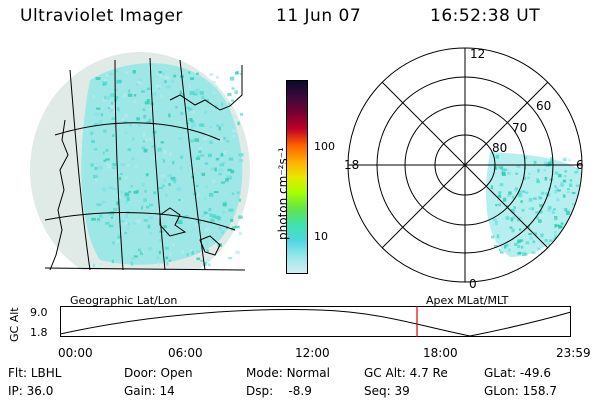  What do you see at coordinates (519, 128) in the screenshot?
I see `lat-label-70: 70` at bounding box center [519, 128].